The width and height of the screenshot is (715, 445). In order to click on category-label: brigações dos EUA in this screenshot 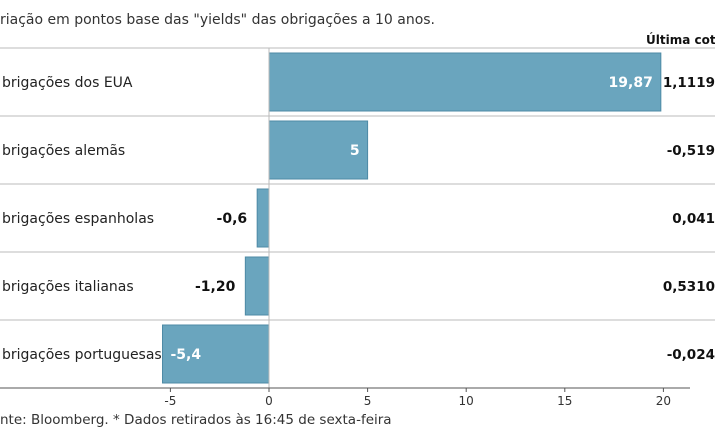, I will do `click(67, 83)`.